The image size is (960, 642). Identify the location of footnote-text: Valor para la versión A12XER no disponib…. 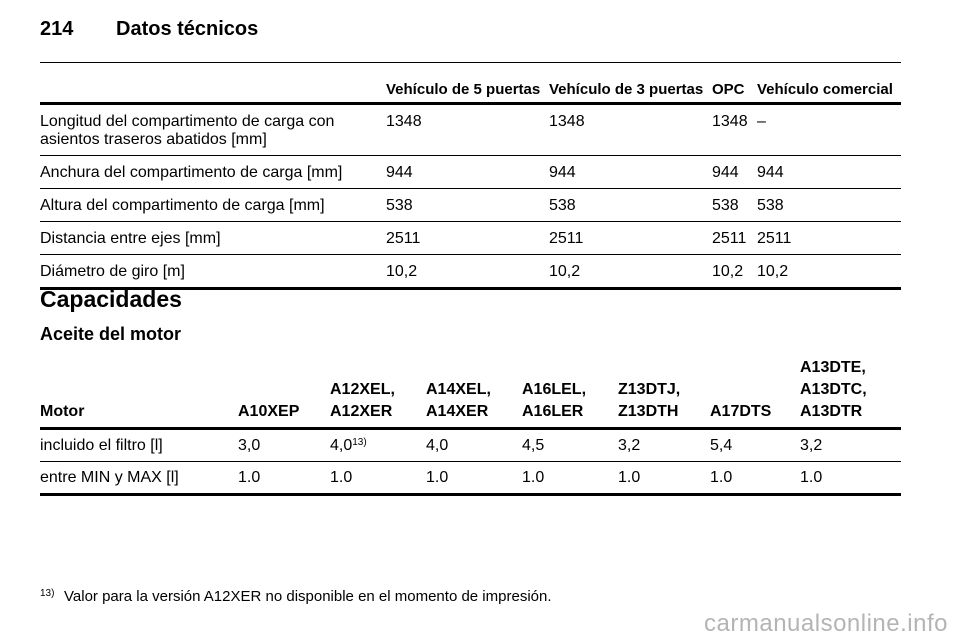
(308, 596).